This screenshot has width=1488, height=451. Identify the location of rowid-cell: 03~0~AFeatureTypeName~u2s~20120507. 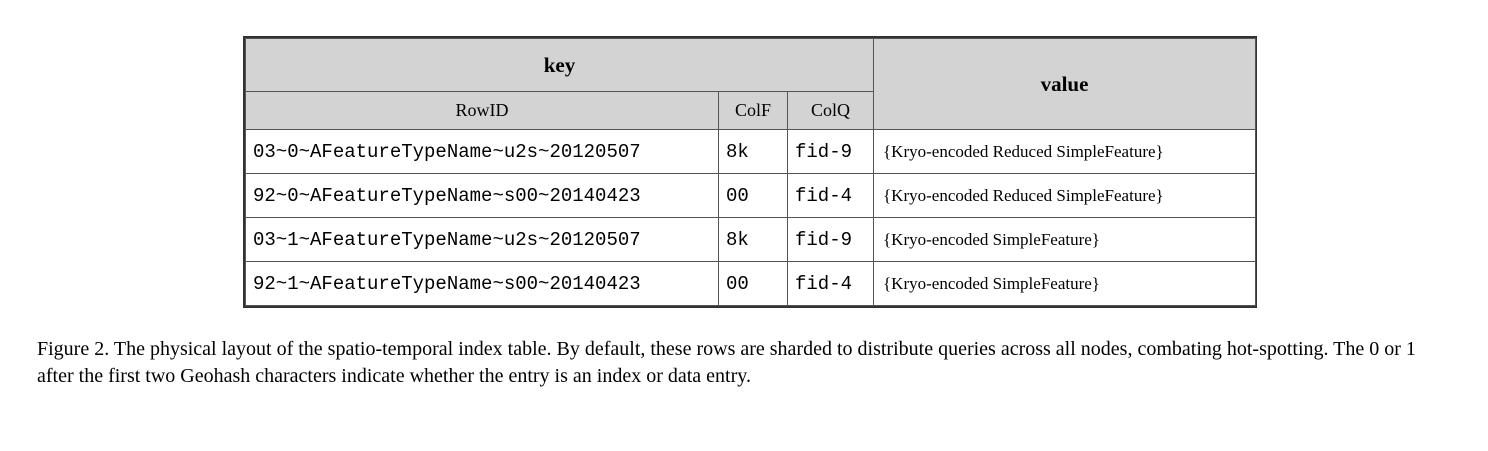
(482, 151).